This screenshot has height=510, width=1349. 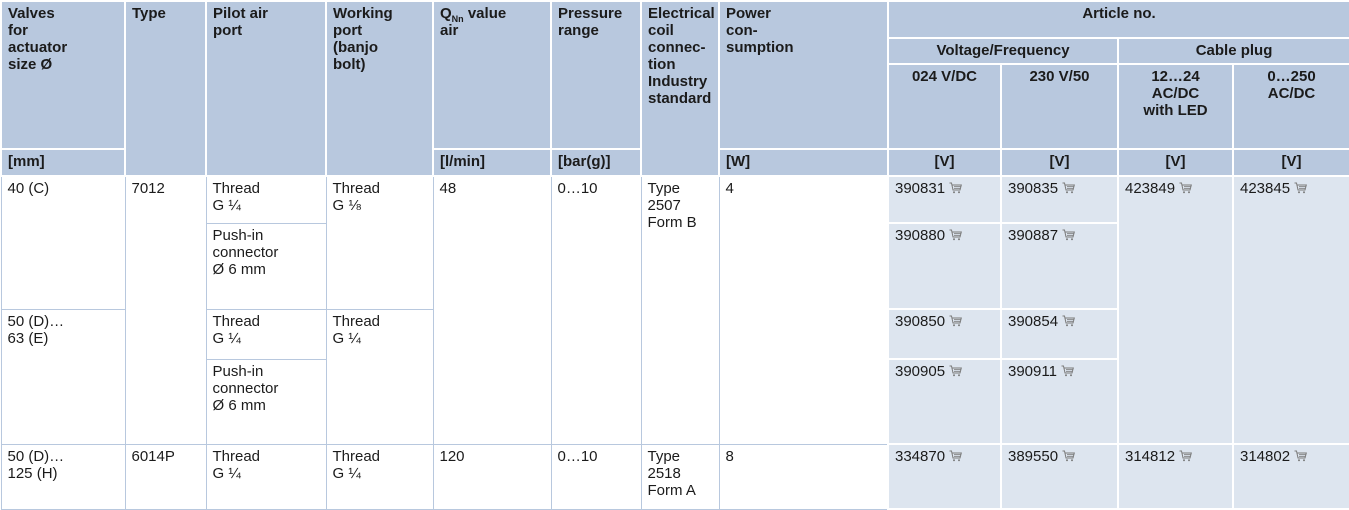 I want to click on article-cell: 423845, so click(x=1290, y=310).